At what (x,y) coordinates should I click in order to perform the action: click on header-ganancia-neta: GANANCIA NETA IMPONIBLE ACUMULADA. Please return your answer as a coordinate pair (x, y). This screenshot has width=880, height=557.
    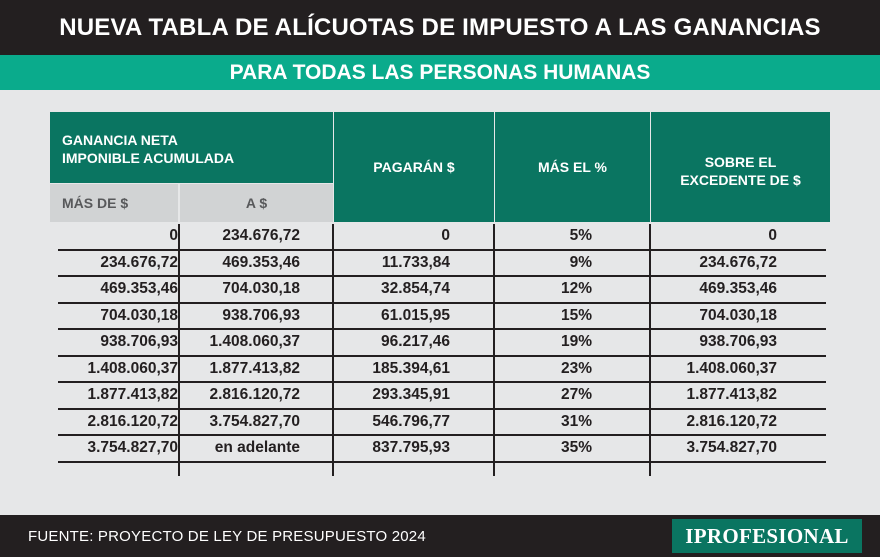
    Looking at the image, I should click on (191, 147).